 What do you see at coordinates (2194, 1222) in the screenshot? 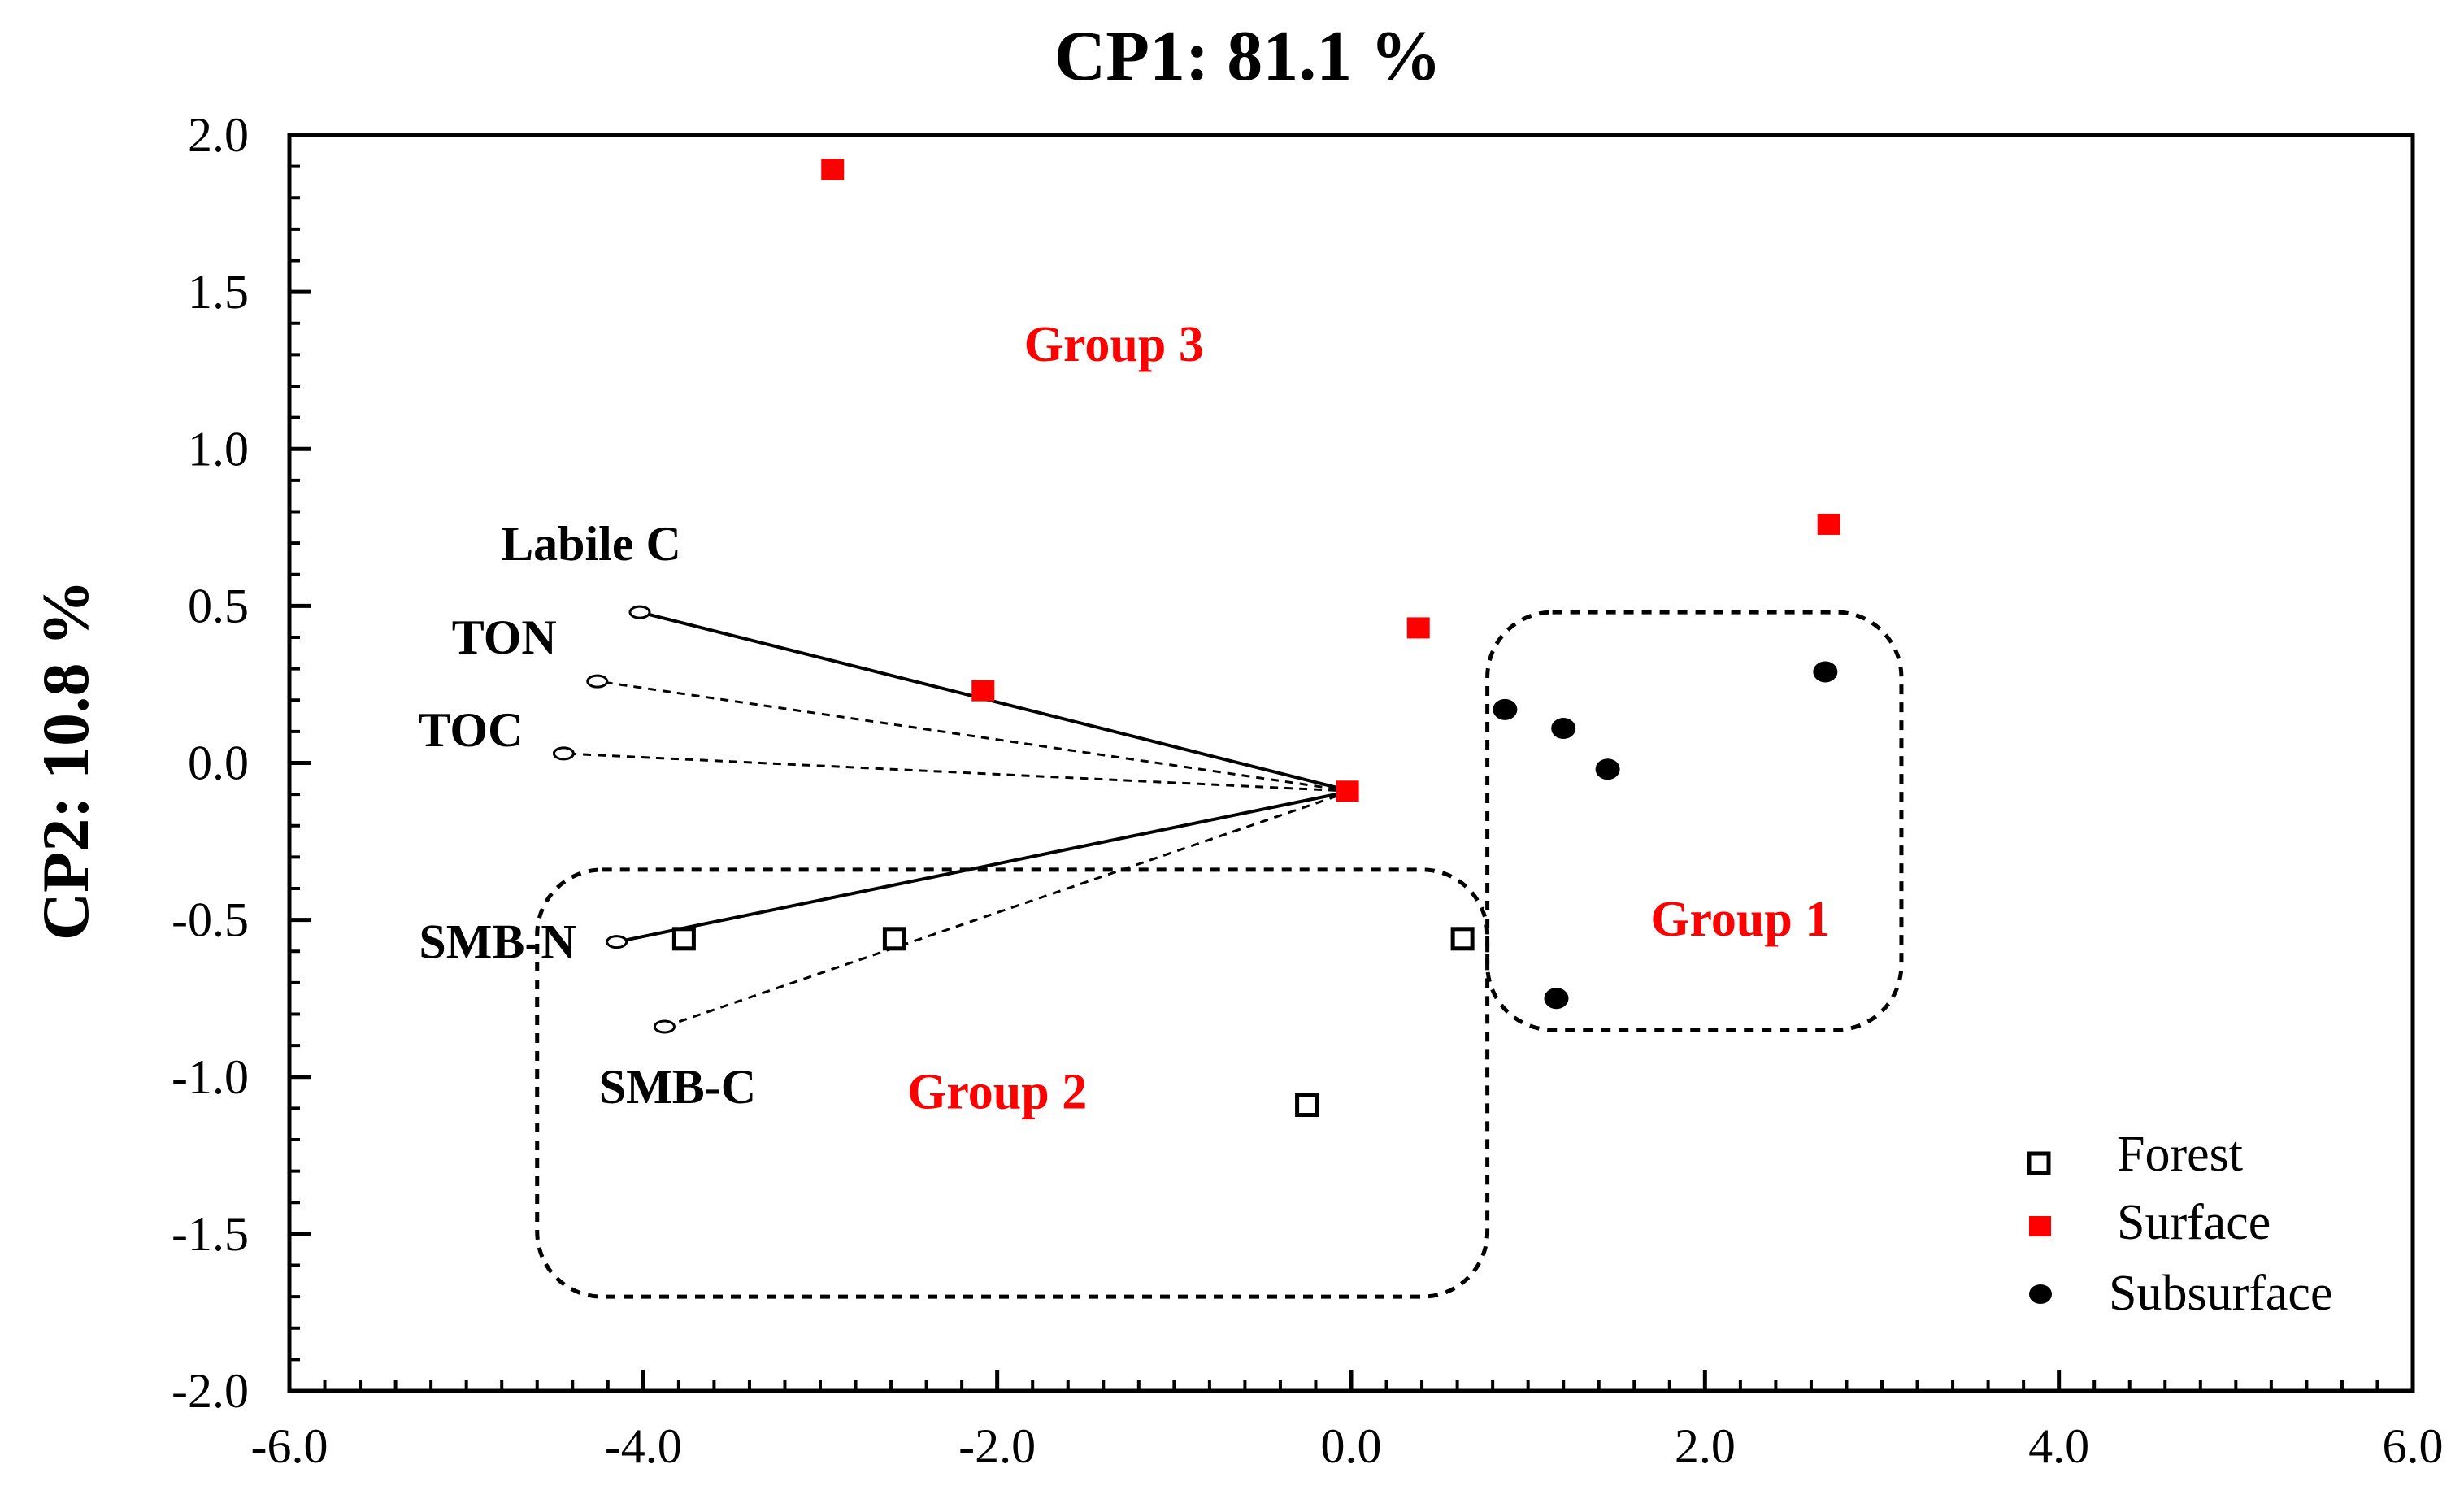
I see `legend-label-surface: Surface` at bounding box center [2194, 1222].